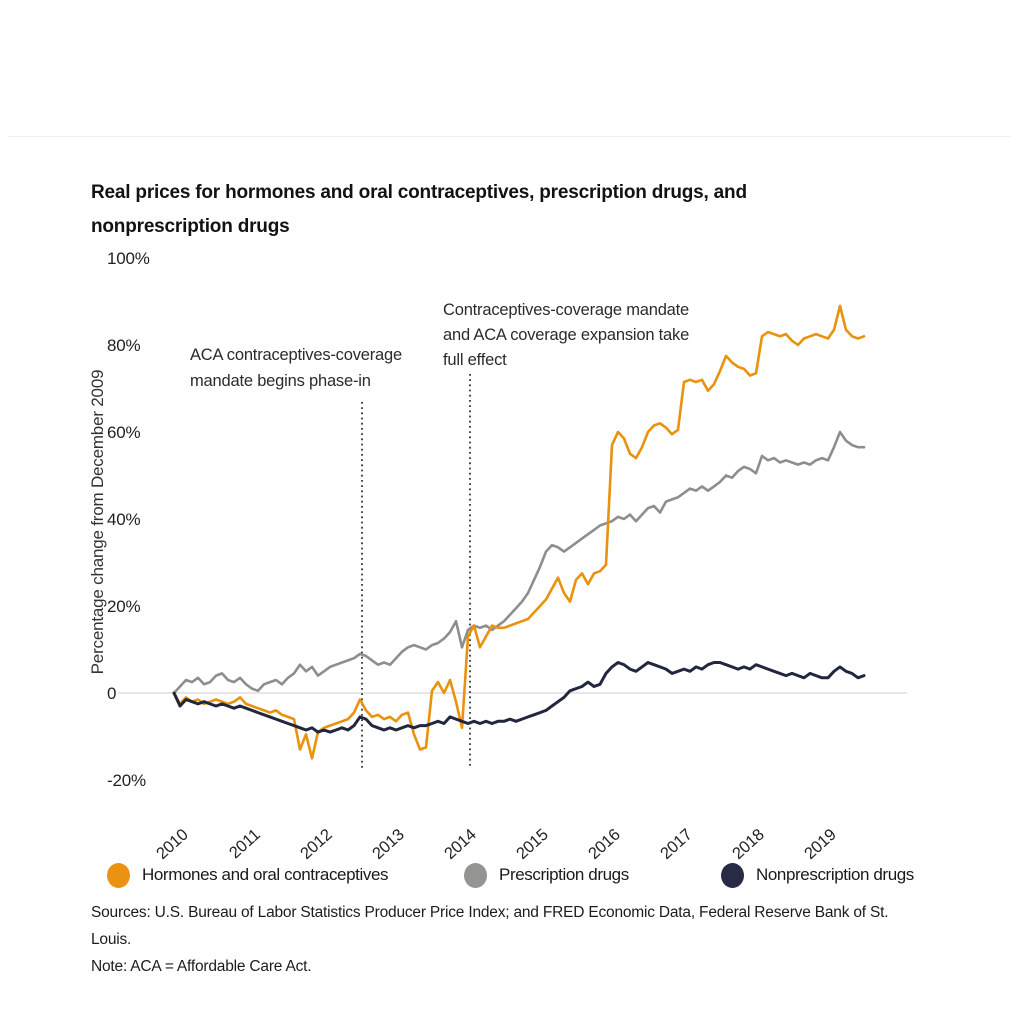 This screenshot has height=1023, width=1019. Describe the element at coordinates (111, 693) in the screenshot. I see `y-tick-label: 0` at that location.